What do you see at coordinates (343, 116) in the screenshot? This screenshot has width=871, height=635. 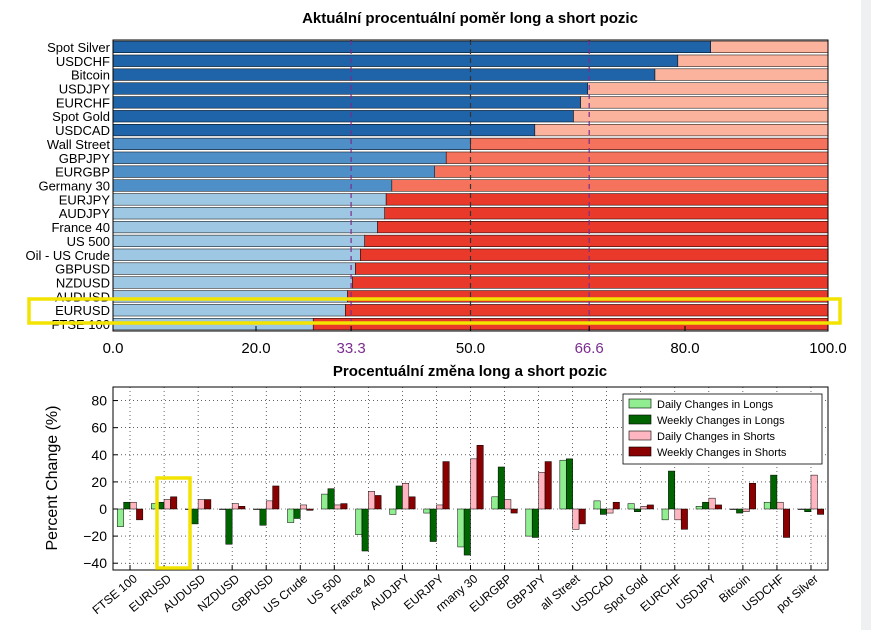 I see `long-bar-spot-gold` at bounding box center [343, 116].